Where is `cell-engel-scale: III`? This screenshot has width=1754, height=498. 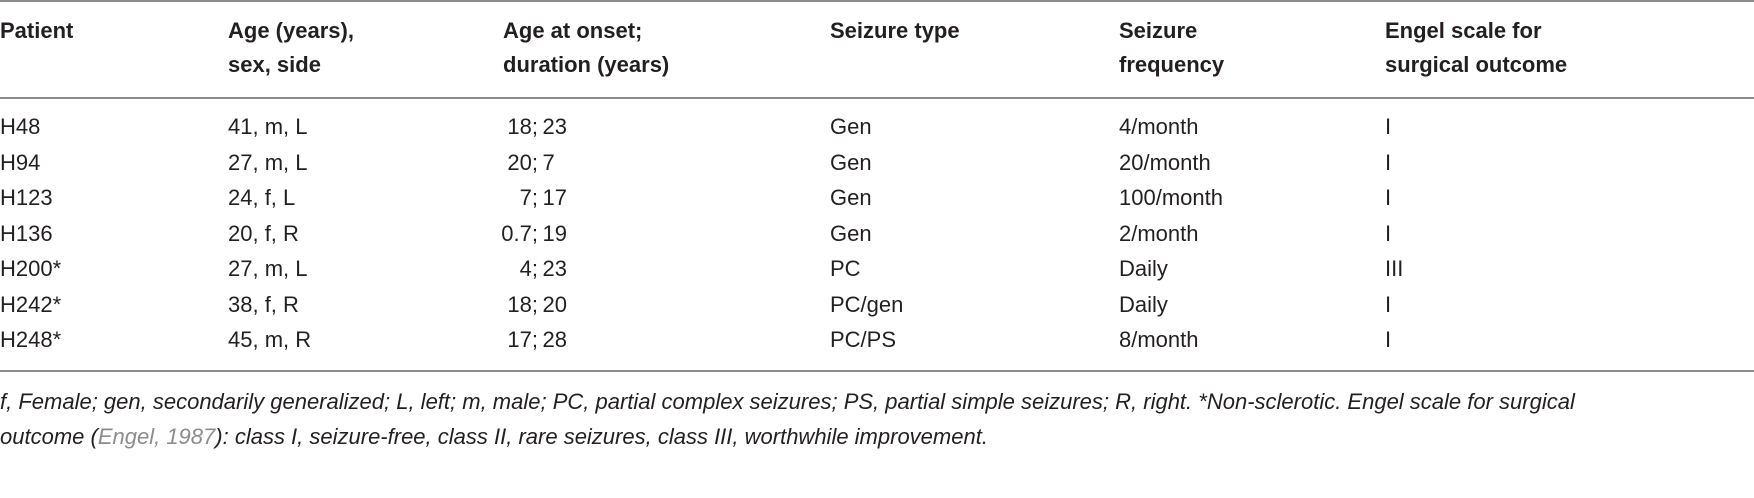 cell-engel-scale: III is located at coordinates (1394, 268).